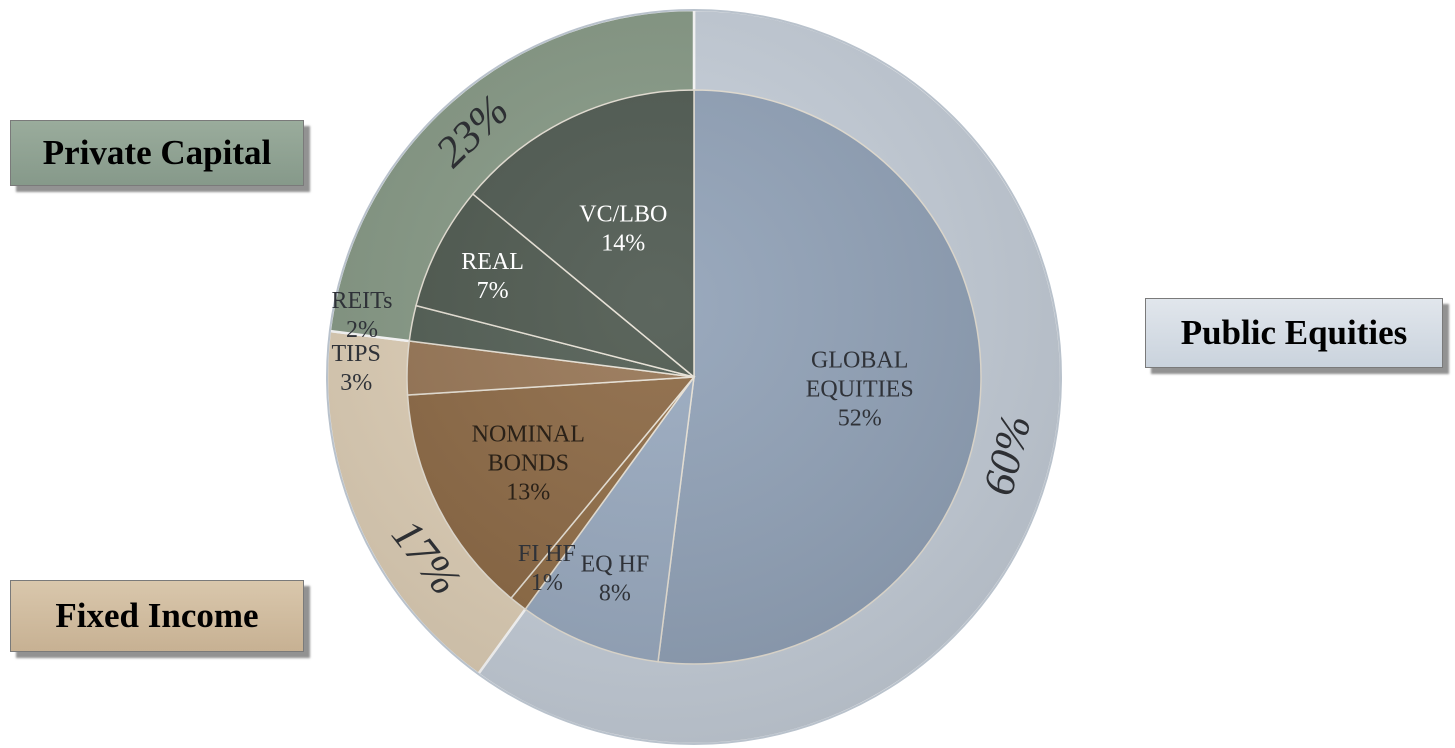 The height and width of the screenshot is (748, 1455). Describe the element at coordinates (492, 262) in the screenshot. I see `category-label-real: REAL` at that location.